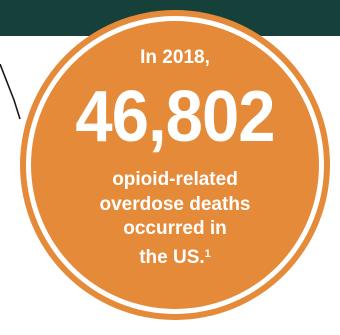 Image resolution: width=340 pixels, height=335 pixels. What do you see at coordinates (175, 179) in the screenshot?
I see `stat-caption-line: opioid-related` at bounding box center [175, 179].